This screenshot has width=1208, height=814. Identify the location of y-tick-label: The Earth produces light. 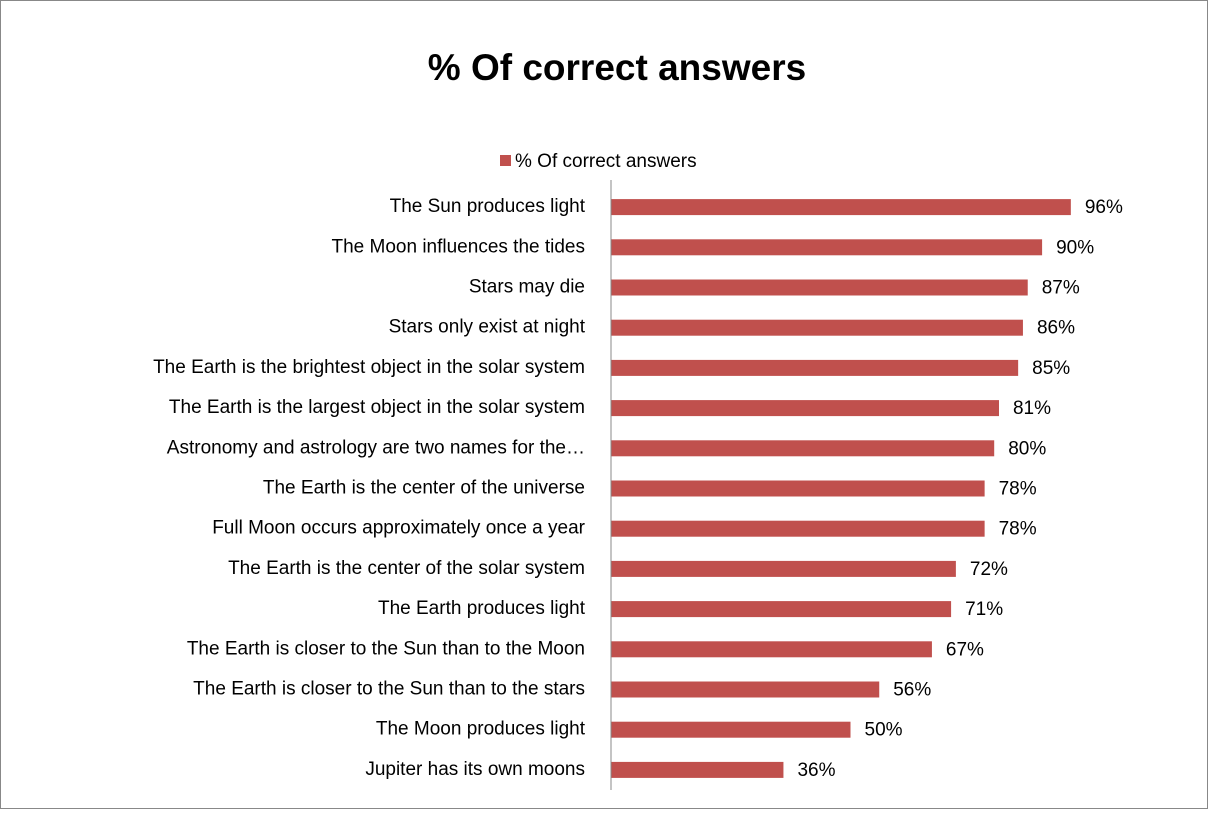
(482, 608).